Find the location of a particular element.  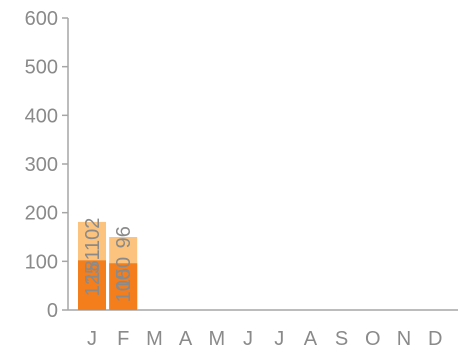

y-tick-label: 0 is located at coordinates (52, 311).